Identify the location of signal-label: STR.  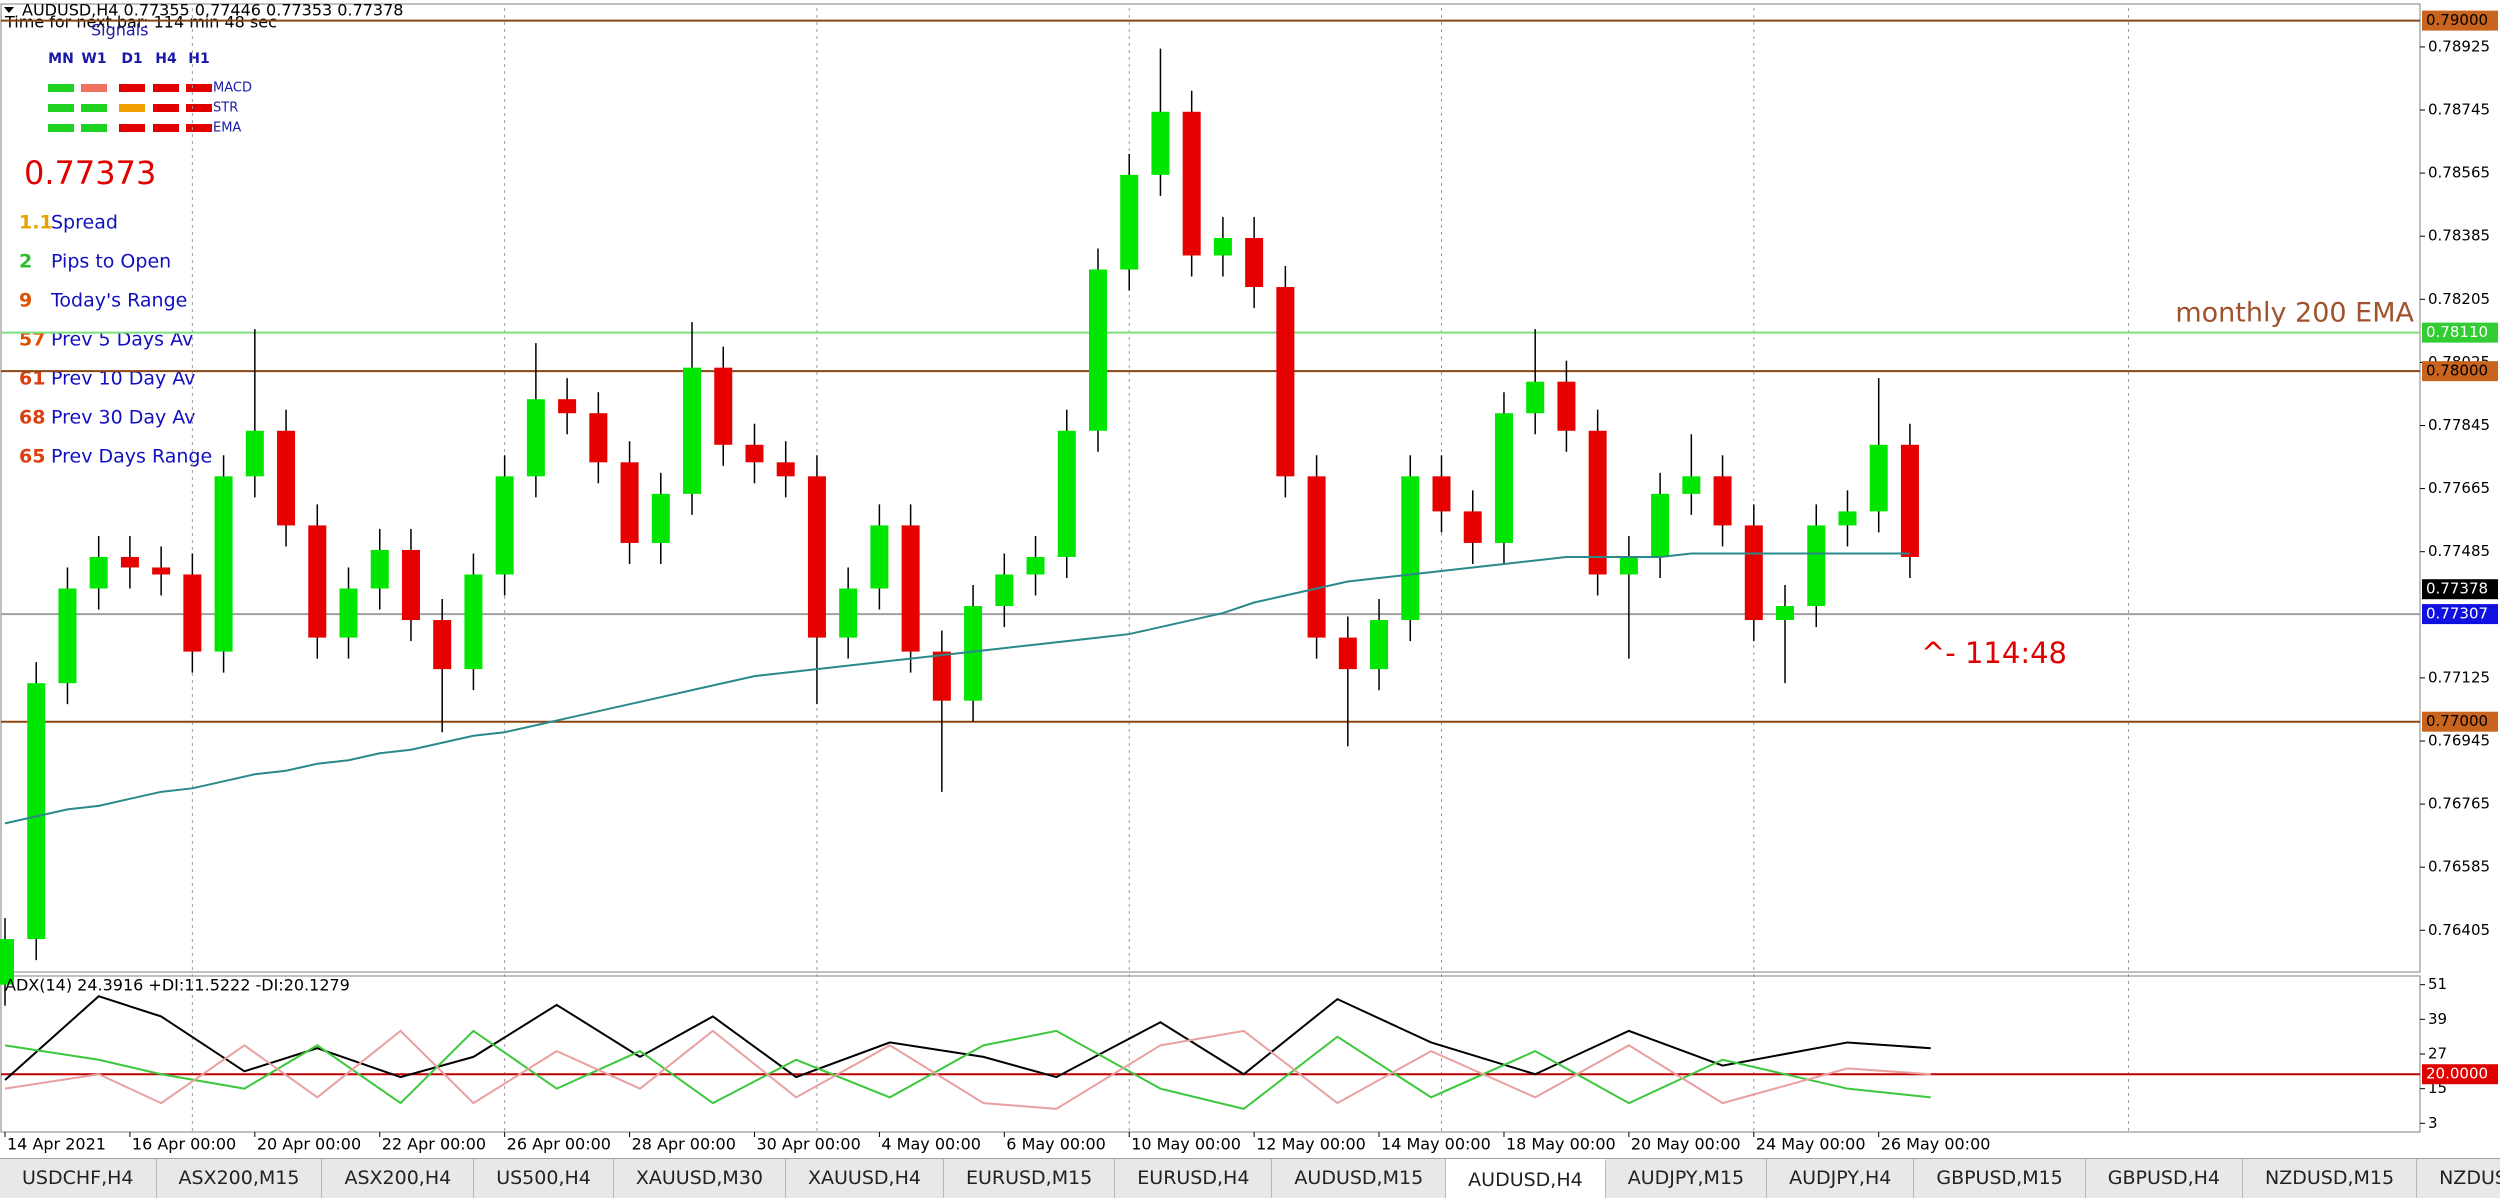
(225, 108).